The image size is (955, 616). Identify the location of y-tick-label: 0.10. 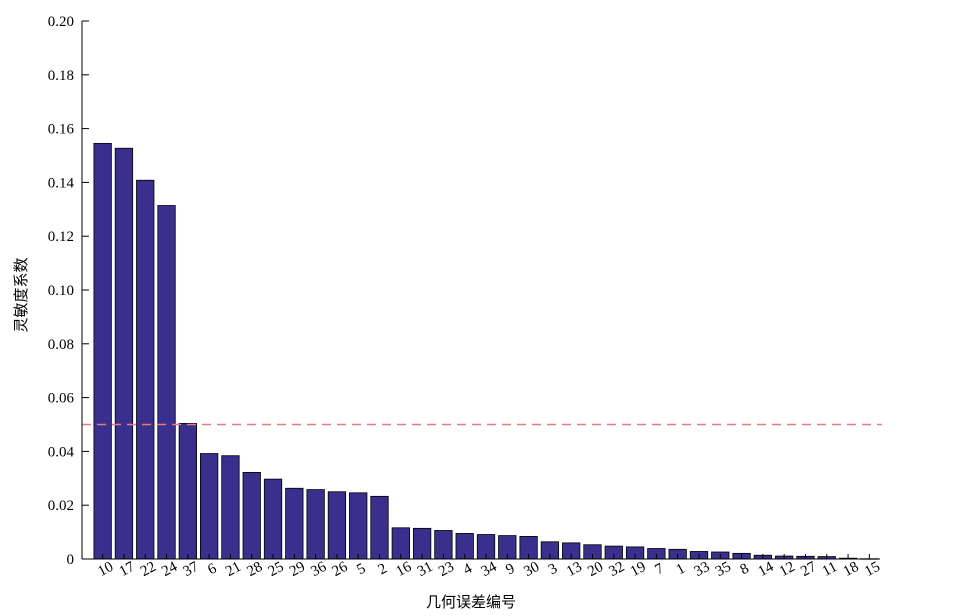
(61, 291).